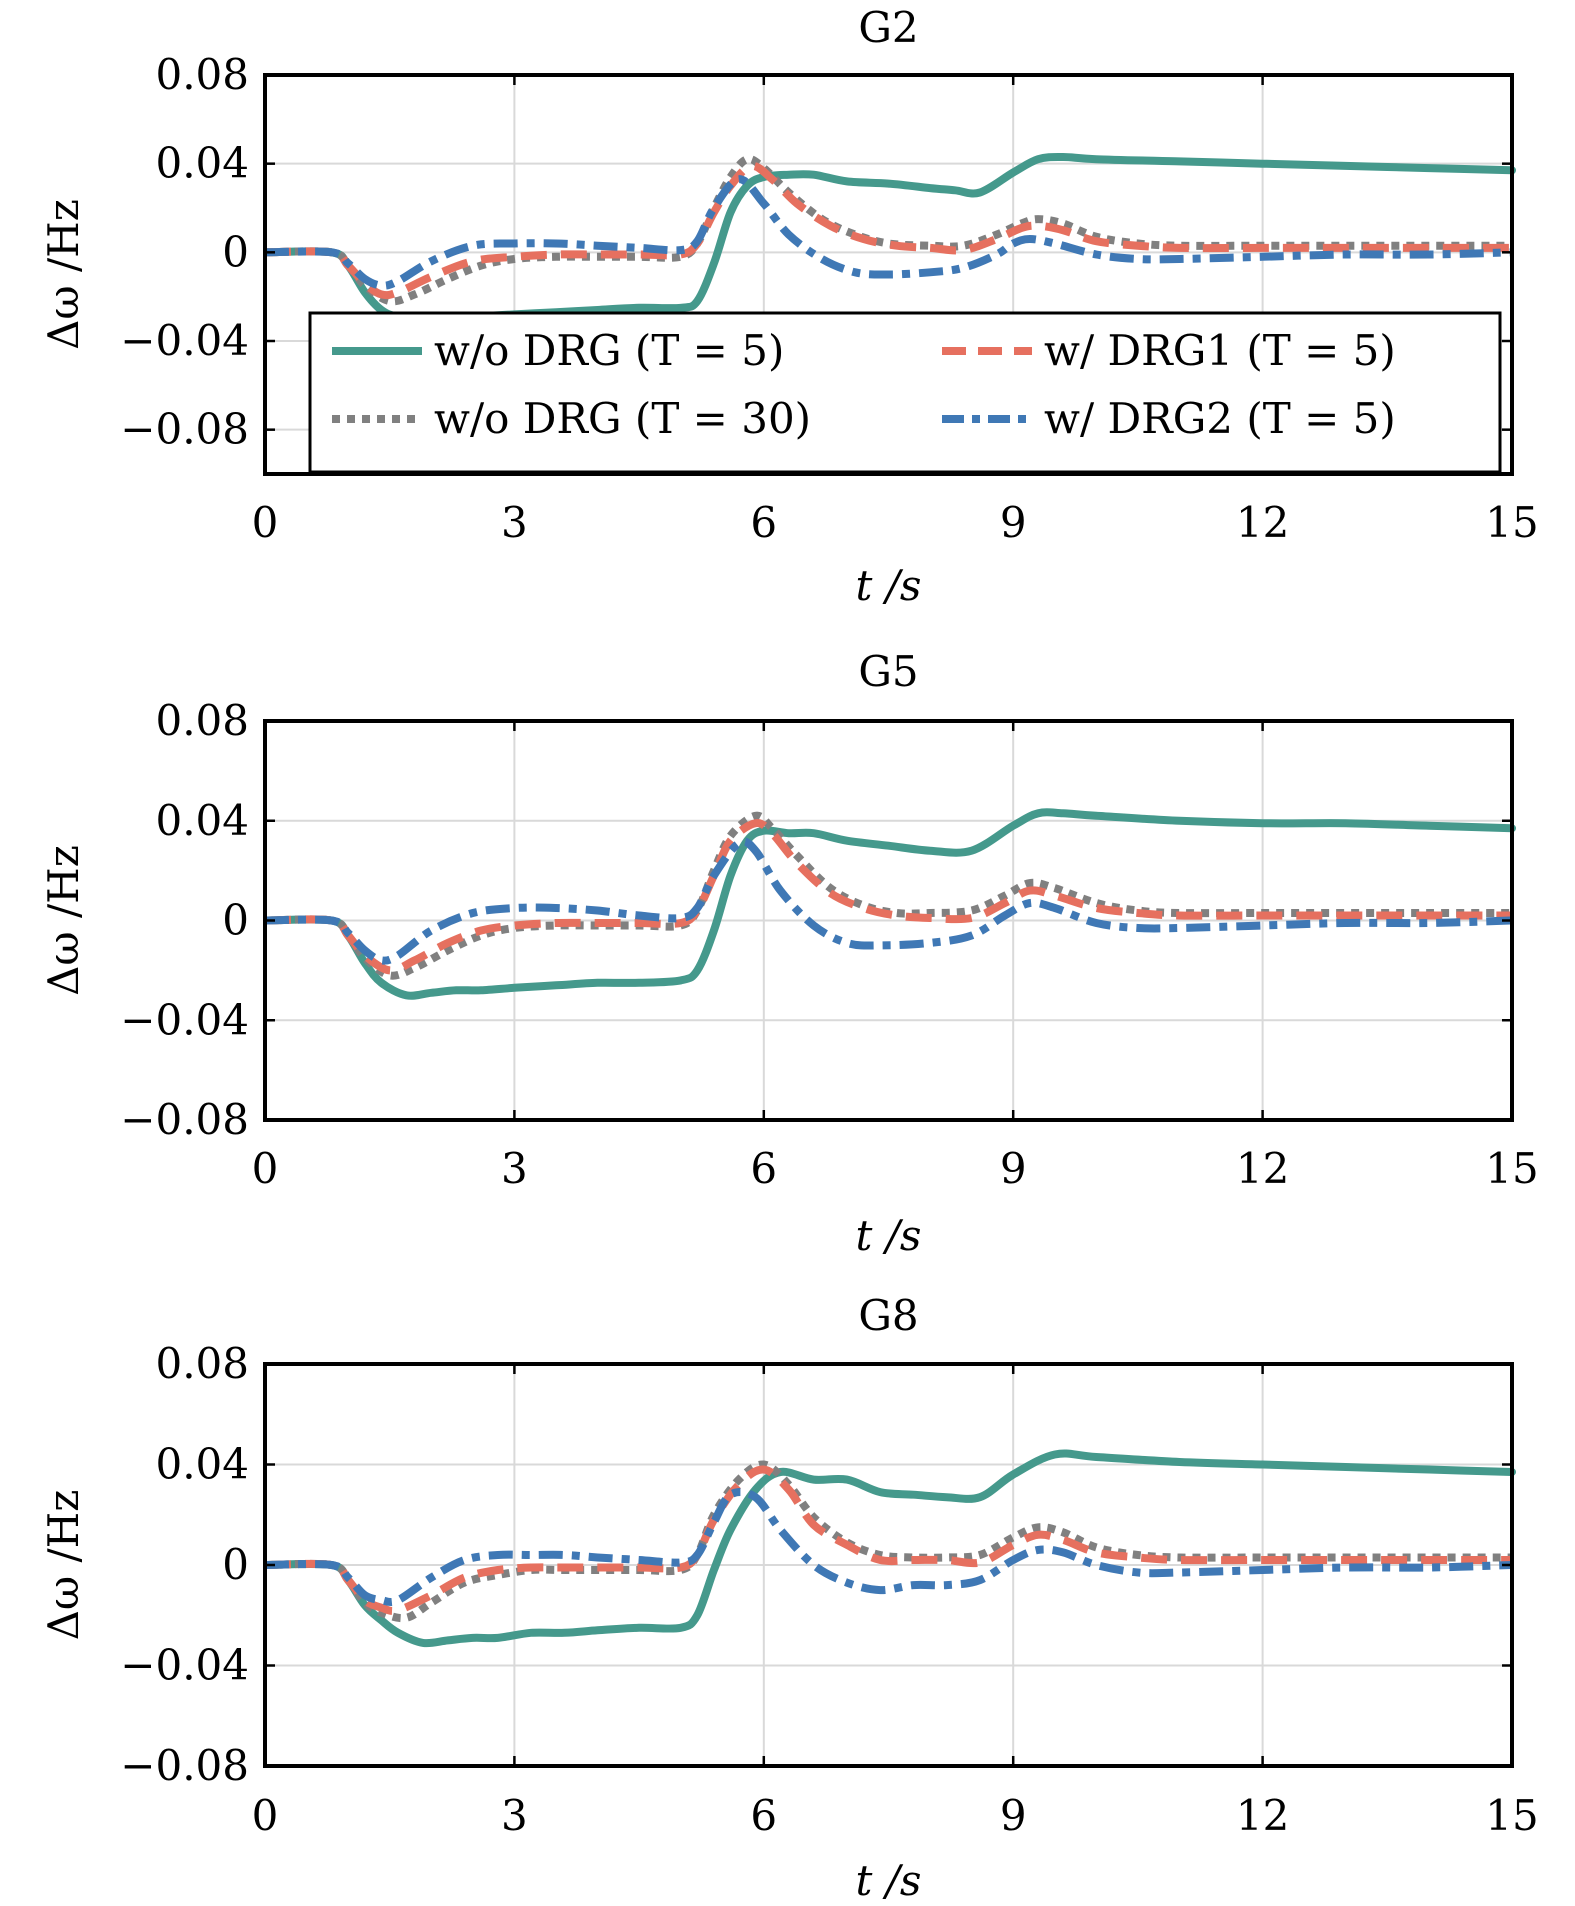  Describe the element at coordinates (888, 27) in the screenshot. I see `chart-title: G2` at that location.